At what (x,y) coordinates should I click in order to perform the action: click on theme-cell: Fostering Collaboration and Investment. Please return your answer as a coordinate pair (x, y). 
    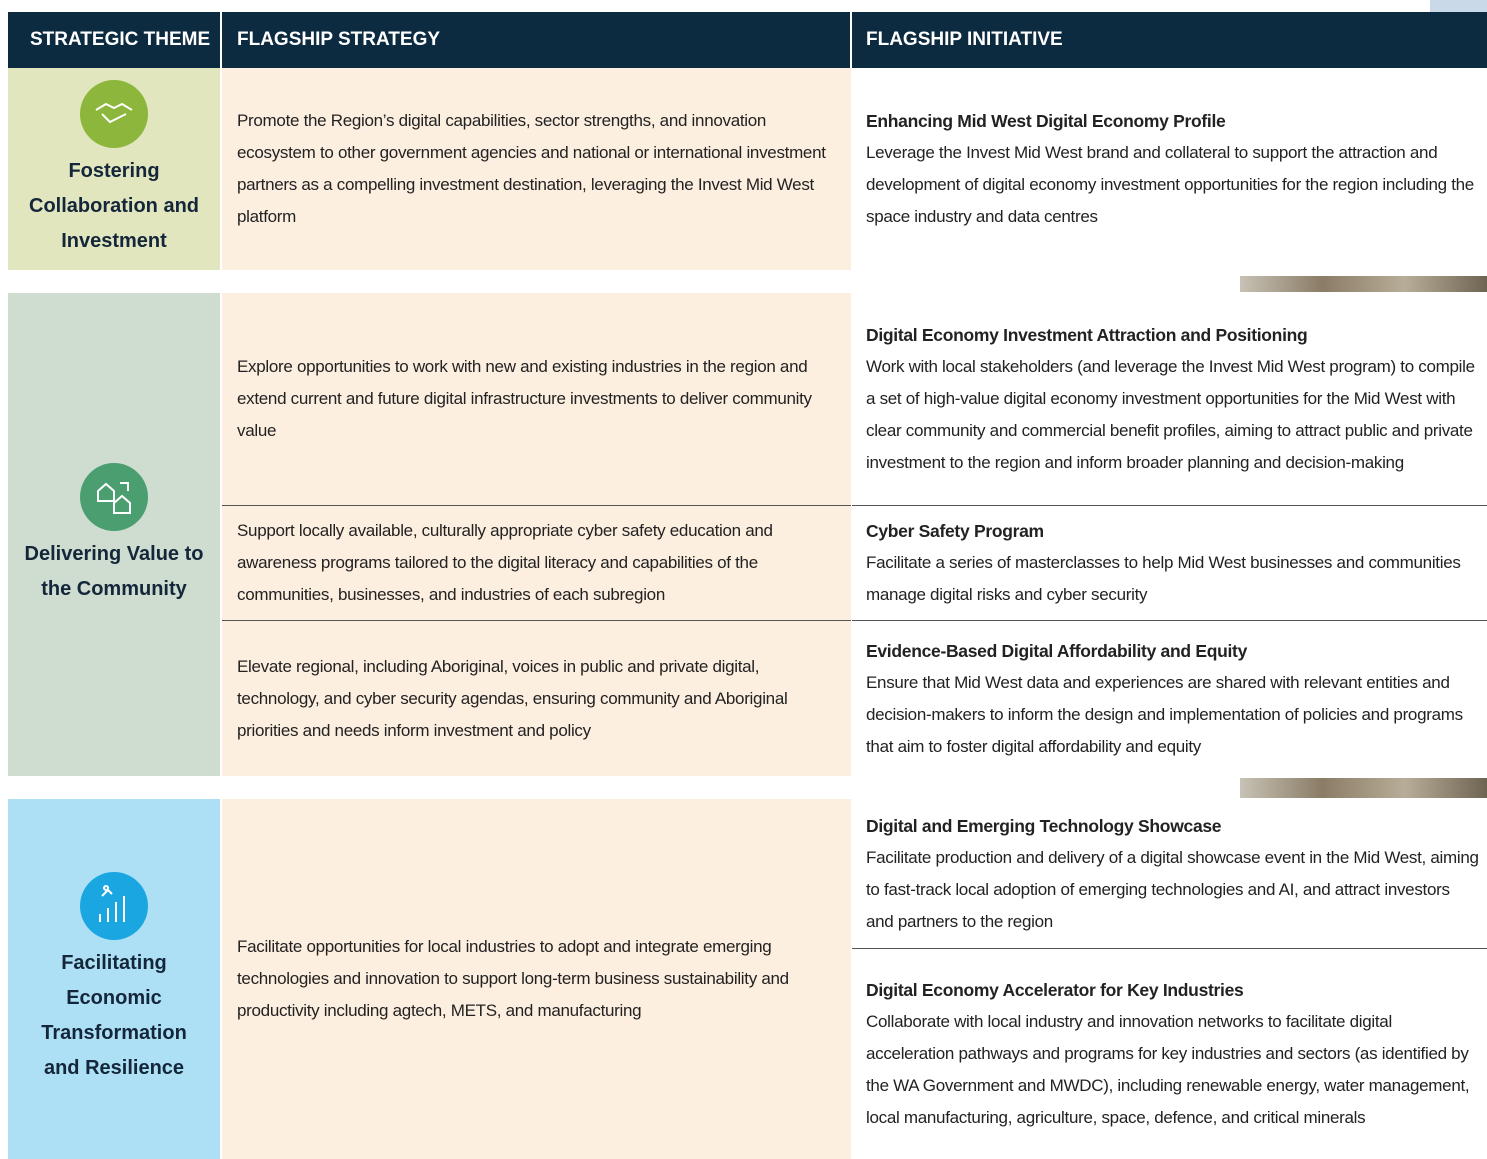
    Looking at the image, I should click on (114, 169).